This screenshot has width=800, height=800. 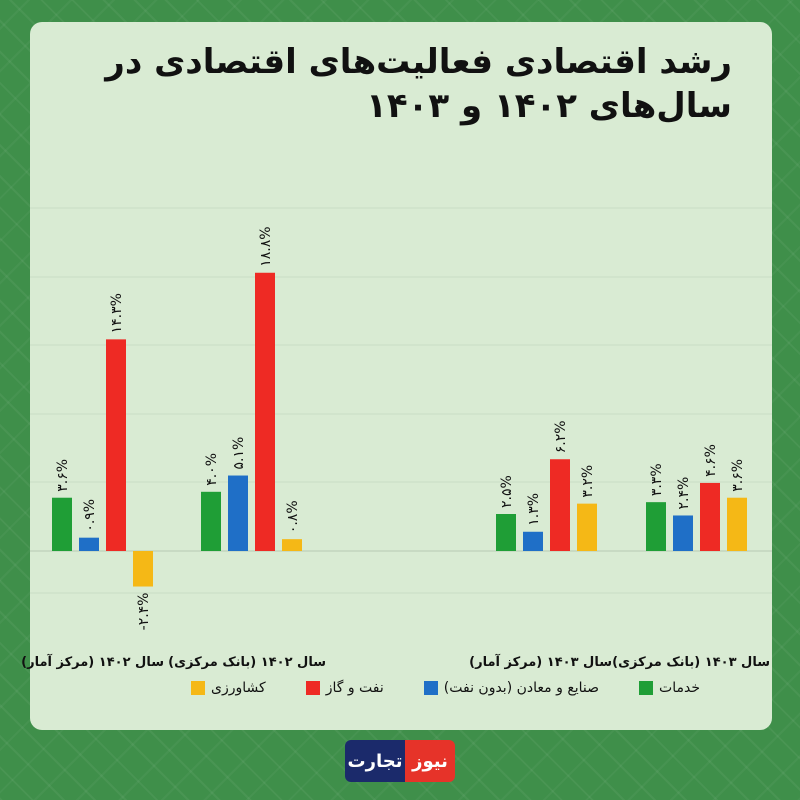 I want to click on data-label-industry-3: ۲.۴%, so click(x=684, y=493).